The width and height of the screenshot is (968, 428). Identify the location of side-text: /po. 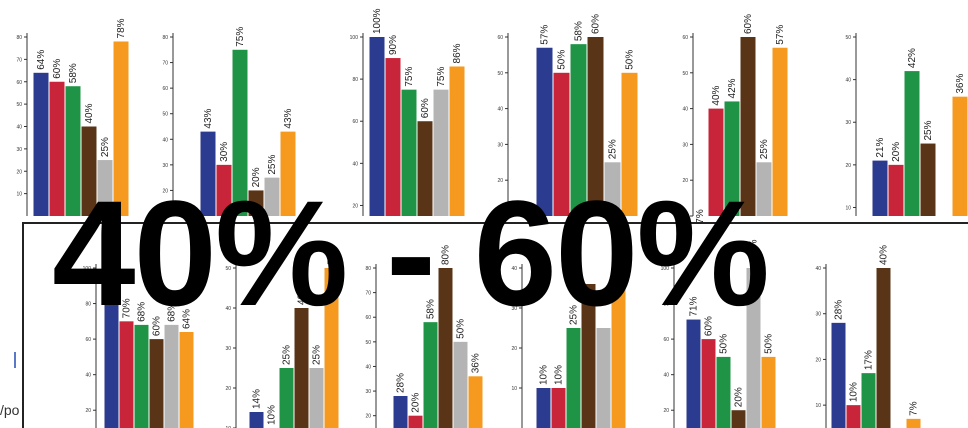
(10, 410).